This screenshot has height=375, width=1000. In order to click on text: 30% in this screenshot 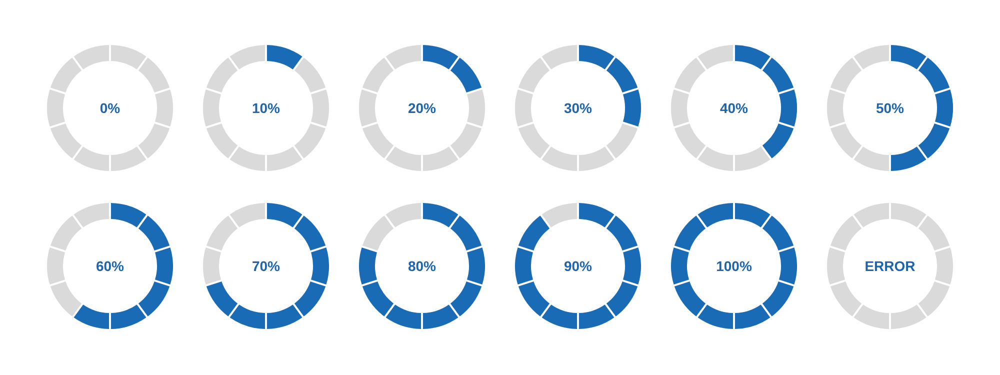, I will do `click(578, 108)`.